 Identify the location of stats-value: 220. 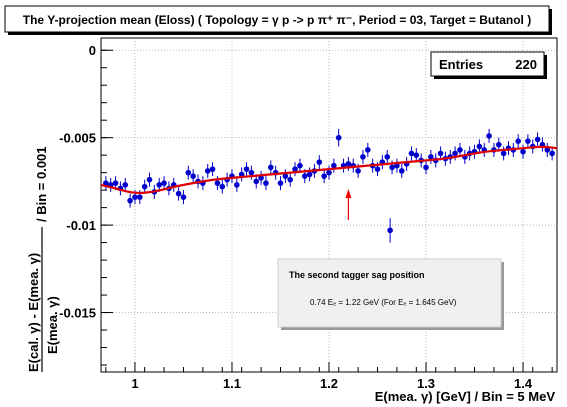
(526, 64).